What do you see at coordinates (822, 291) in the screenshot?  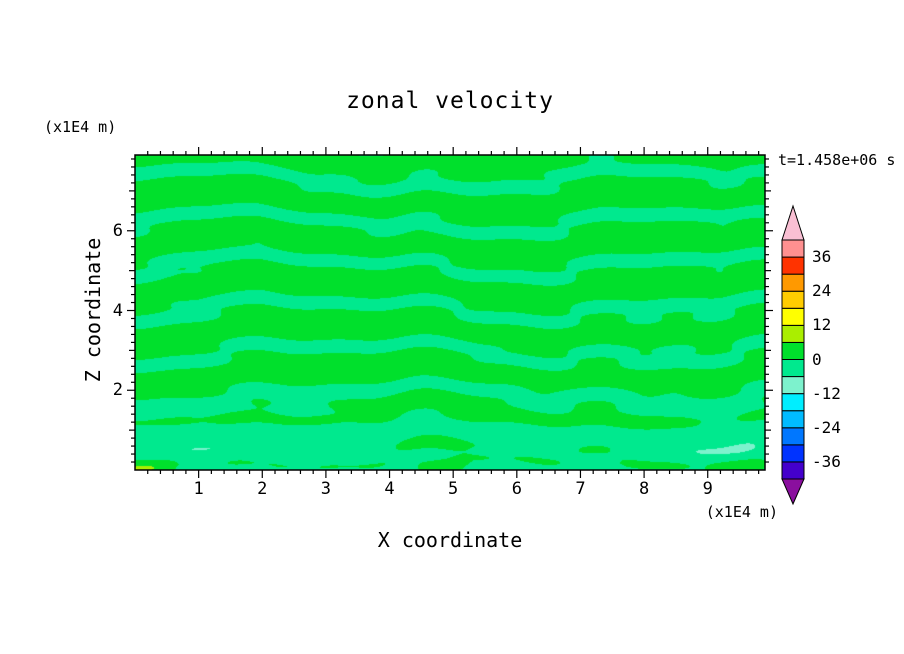 I see `colorbar-tick-label: 24` at bounding box center [822, 291].